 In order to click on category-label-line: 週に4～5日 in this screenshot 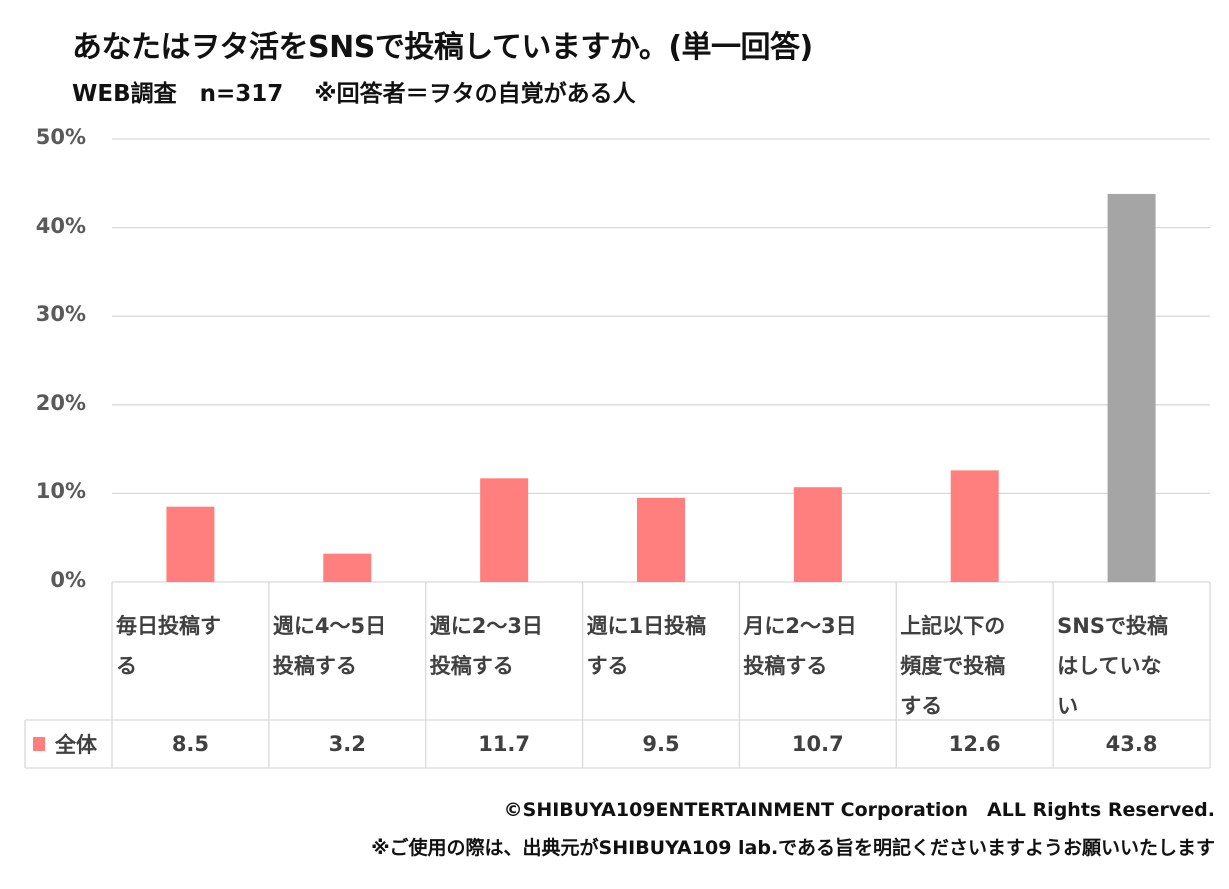, I will do `click(329, 626)`.